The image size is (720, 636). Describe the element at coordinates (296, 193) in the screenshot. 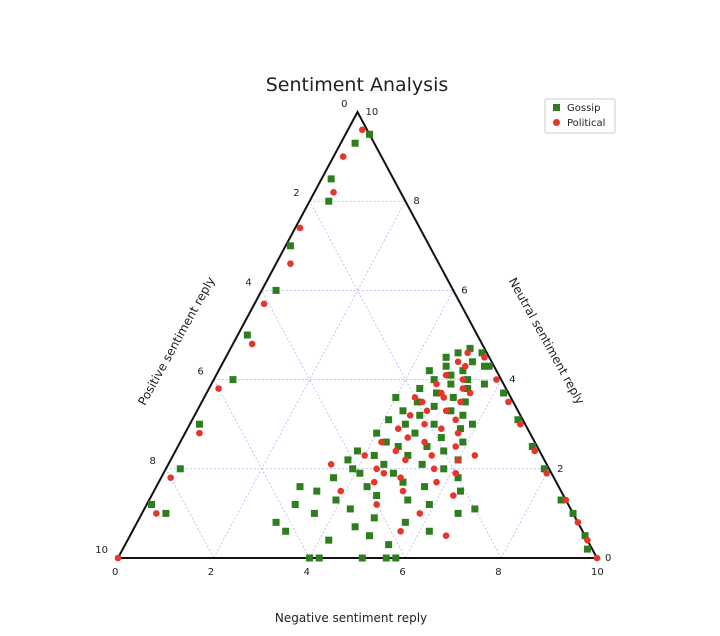

I see `left-tick-label: 2` at that location.